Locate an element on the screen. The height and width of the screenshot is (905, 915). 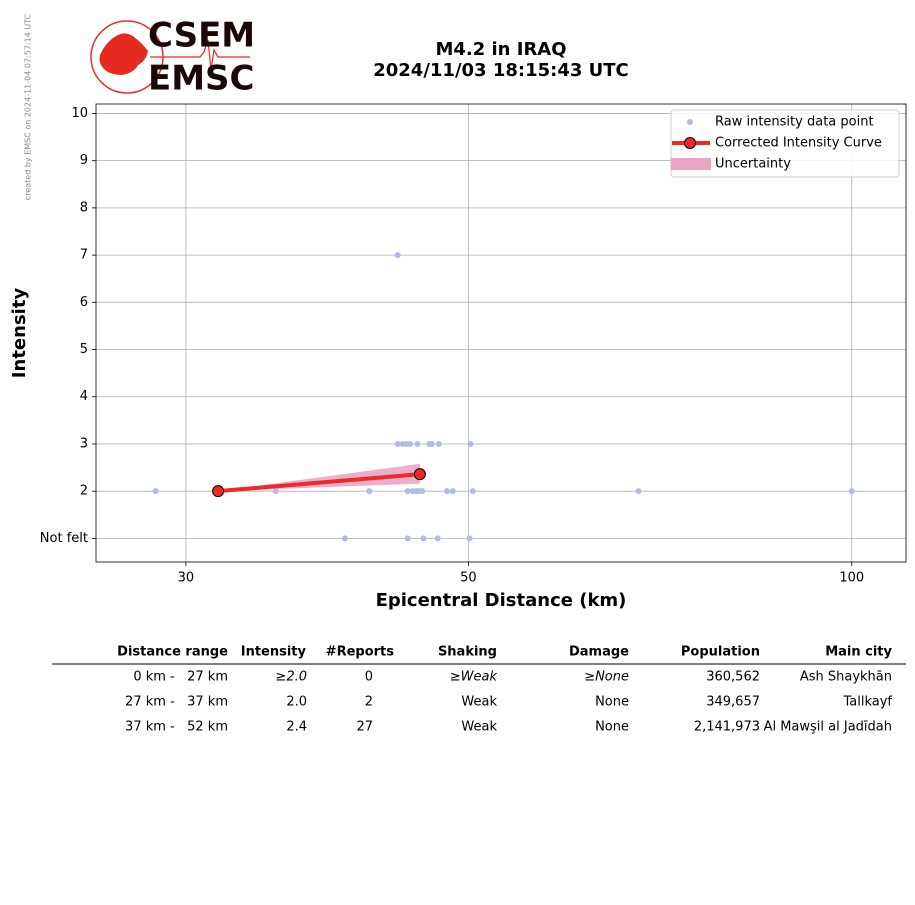
legend-label: Uncertainty is located at coordinates (753, 164).